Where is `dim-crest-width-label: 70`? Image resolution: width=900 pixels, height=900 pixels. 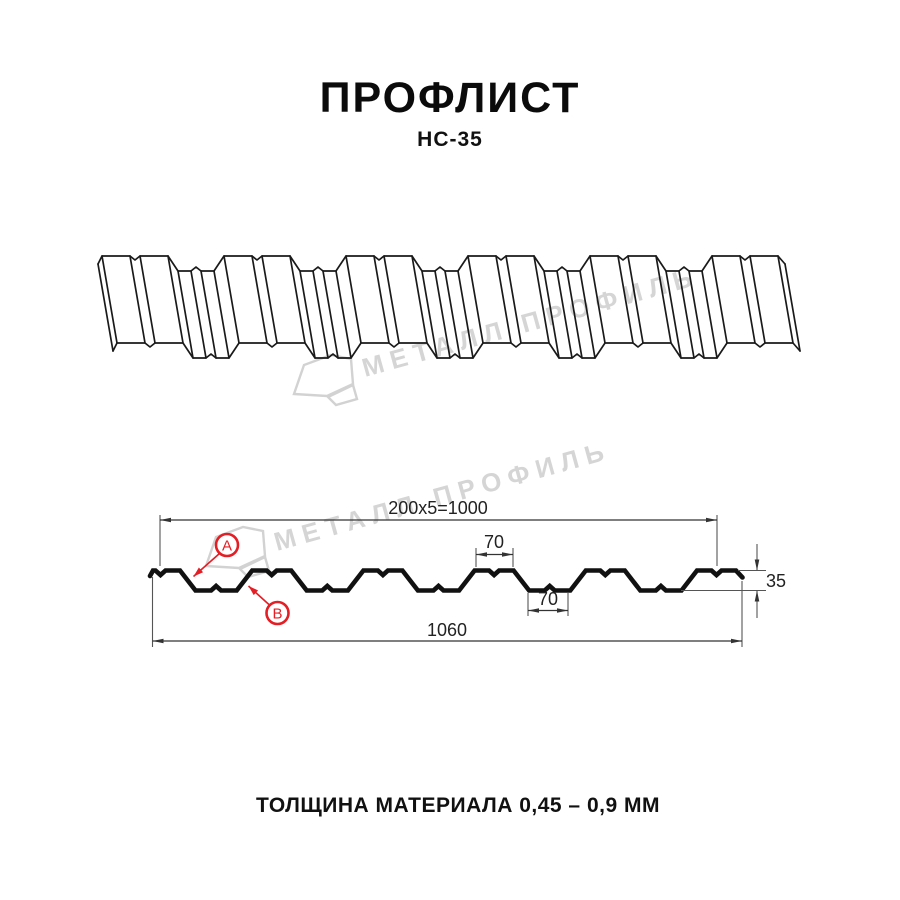 dim-crest-width-label: 70 is located at coordinates (494, 542).